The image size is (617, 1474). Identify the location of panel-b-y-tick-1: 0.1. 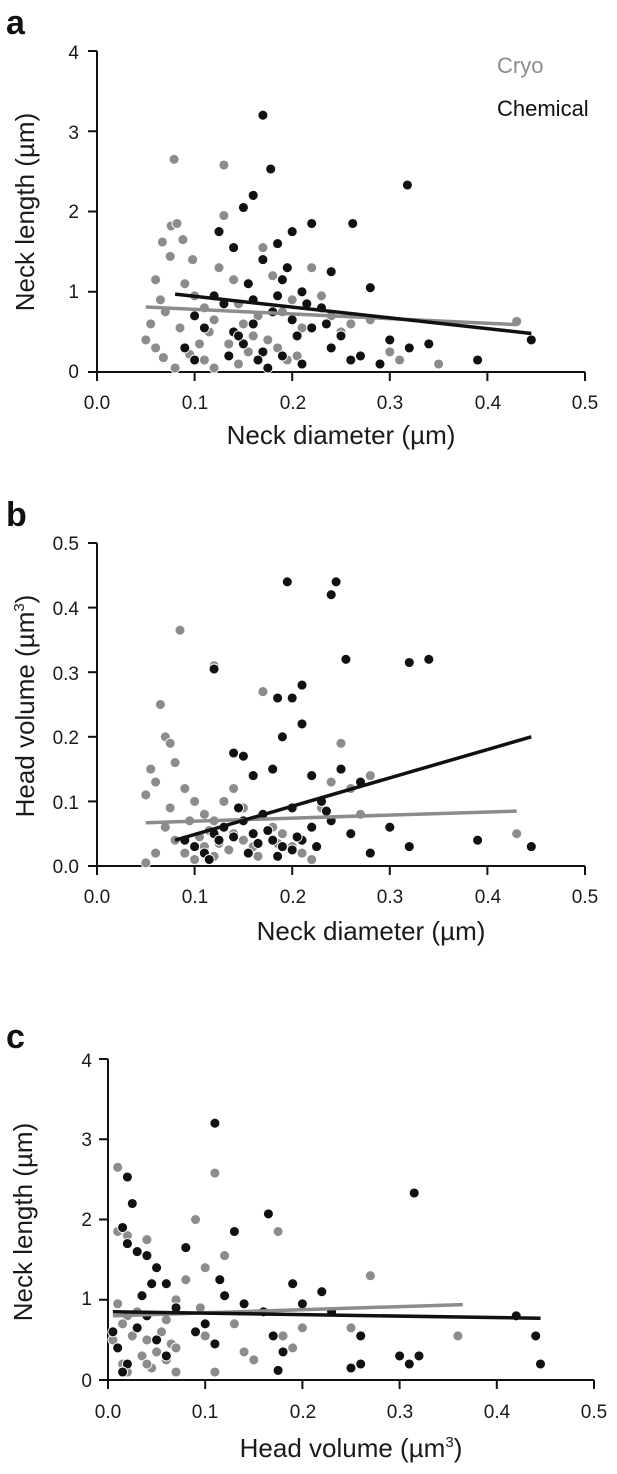
(66, 803).